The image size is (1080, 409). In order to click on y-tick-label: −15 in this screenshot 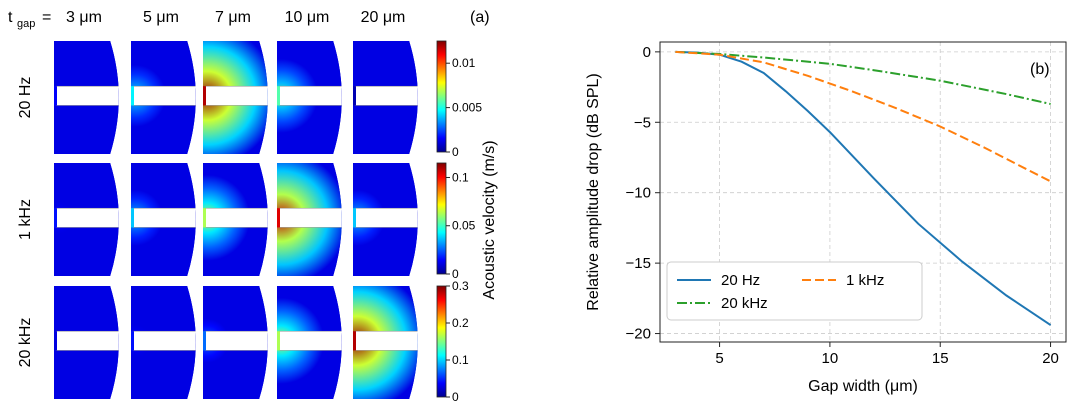, I will do `click(638, 263)`.